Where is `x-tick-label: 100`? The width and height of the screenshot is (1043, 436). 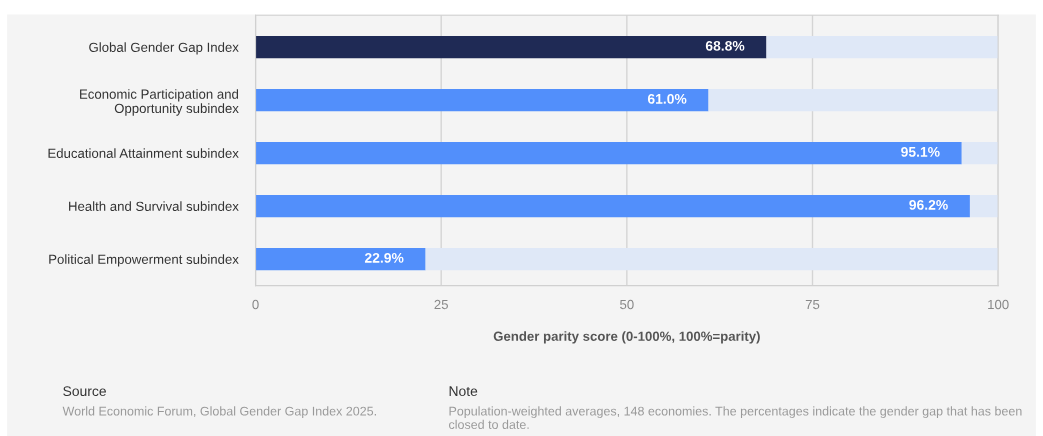
x-tick-label: 100 is located at coordinates (998, 304).